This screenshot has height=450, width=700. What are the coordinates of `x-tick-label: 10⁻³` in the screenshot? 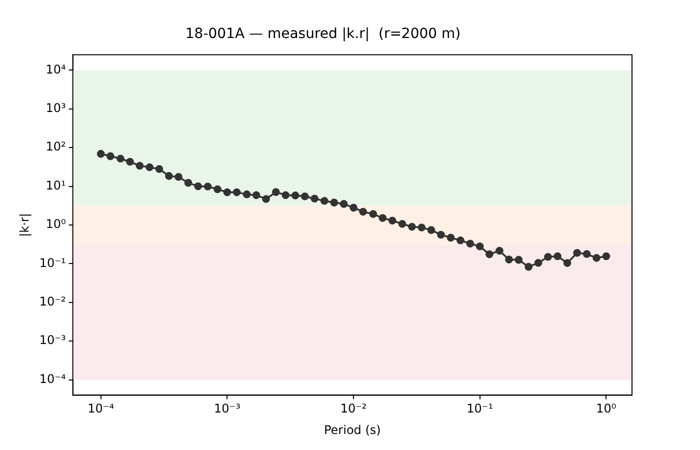 It's located at (227, 409).